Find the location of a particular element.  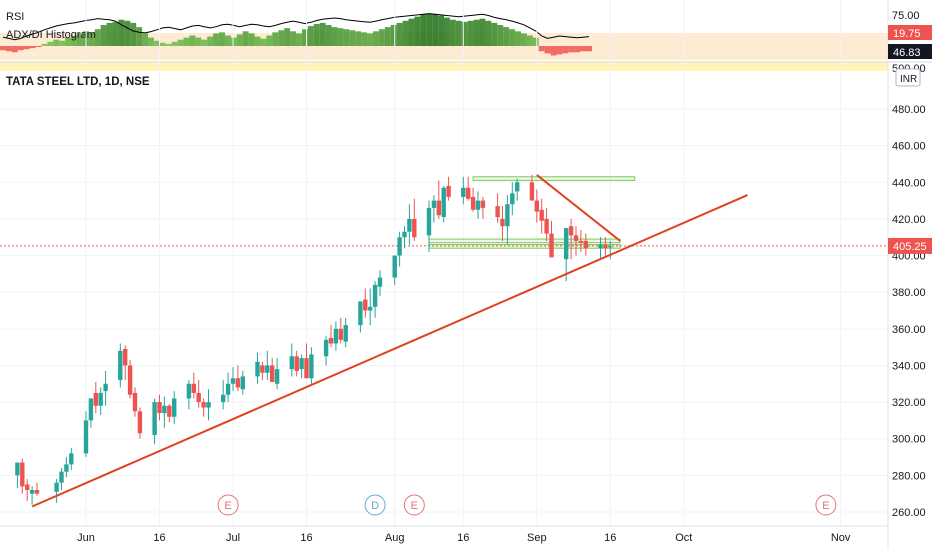

price-tick-label: 340.00 is located at coordinates (909, 366).